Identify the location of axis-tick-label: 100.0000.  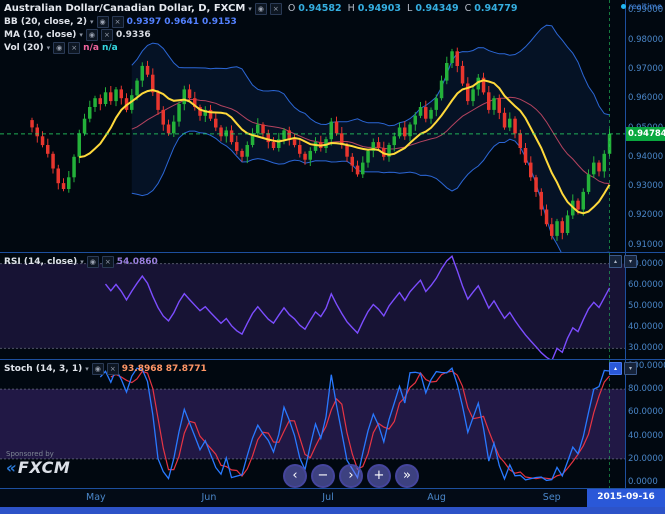
(646, 365).